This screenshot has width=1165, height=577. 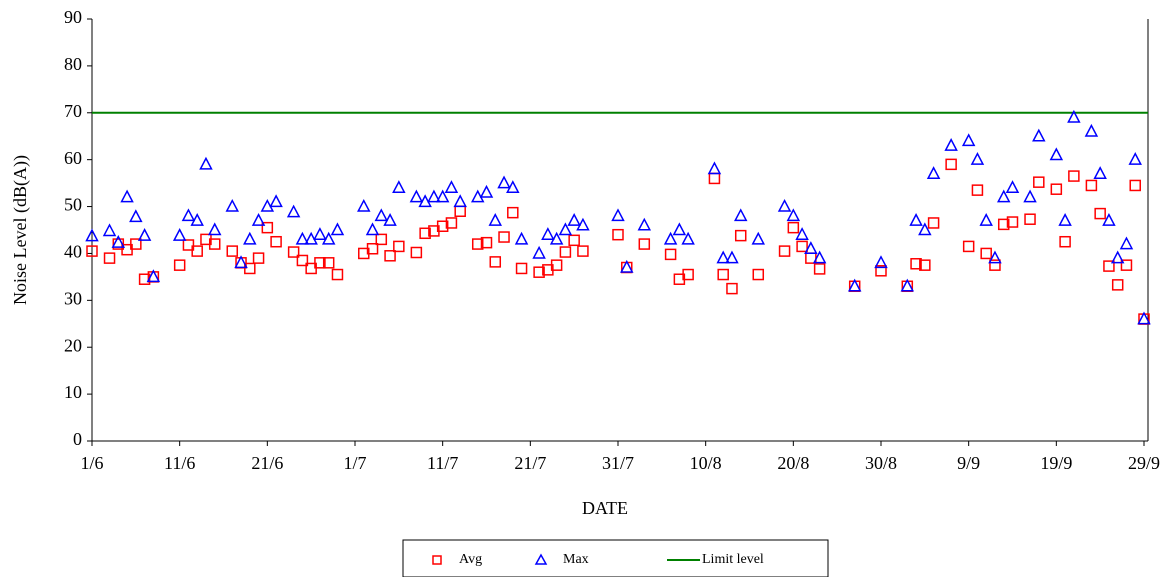 What do you see at coordinates (530, 463) in the screenshot?
I see `x-tick-label: 21/7` at bounding box center [530, 463].